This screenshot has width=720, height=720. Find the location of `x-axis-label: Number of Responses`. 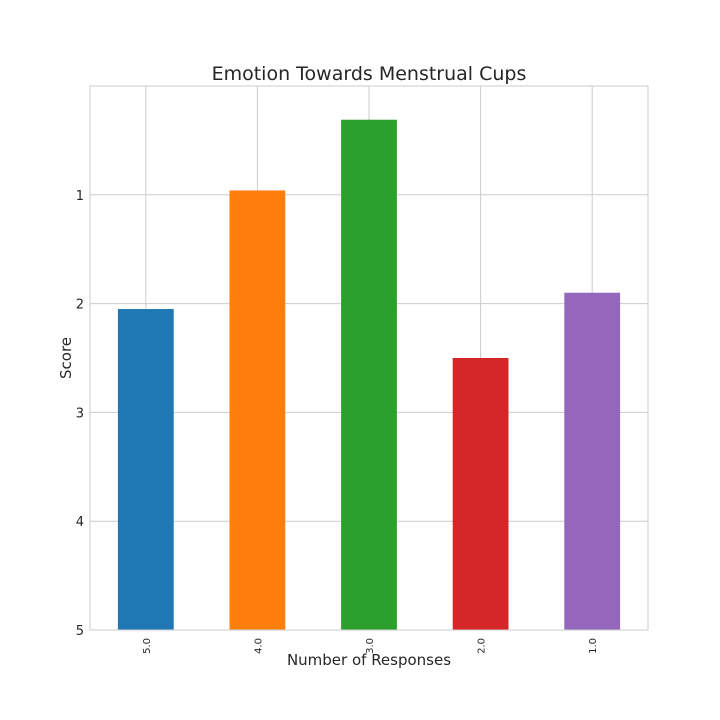

x-axis-label: Number of Responses is located at coordinates (369, 660).